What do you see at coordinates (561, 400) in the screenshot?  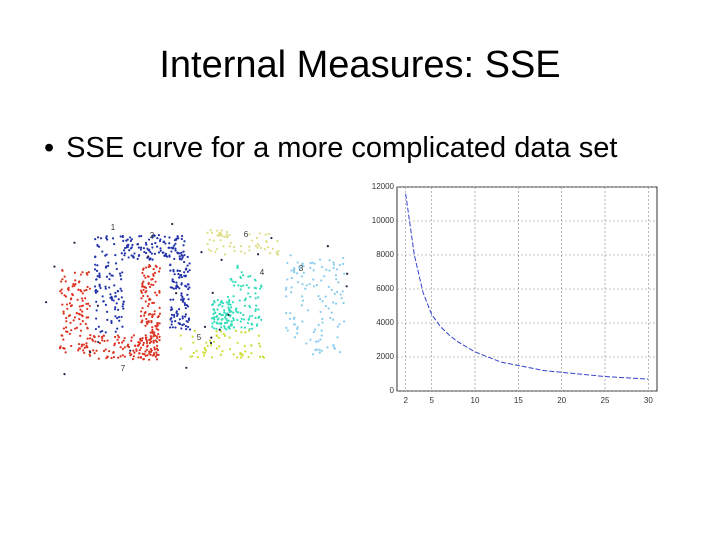 I see `x-tick-label: 20` at bounding box center [561, 400].